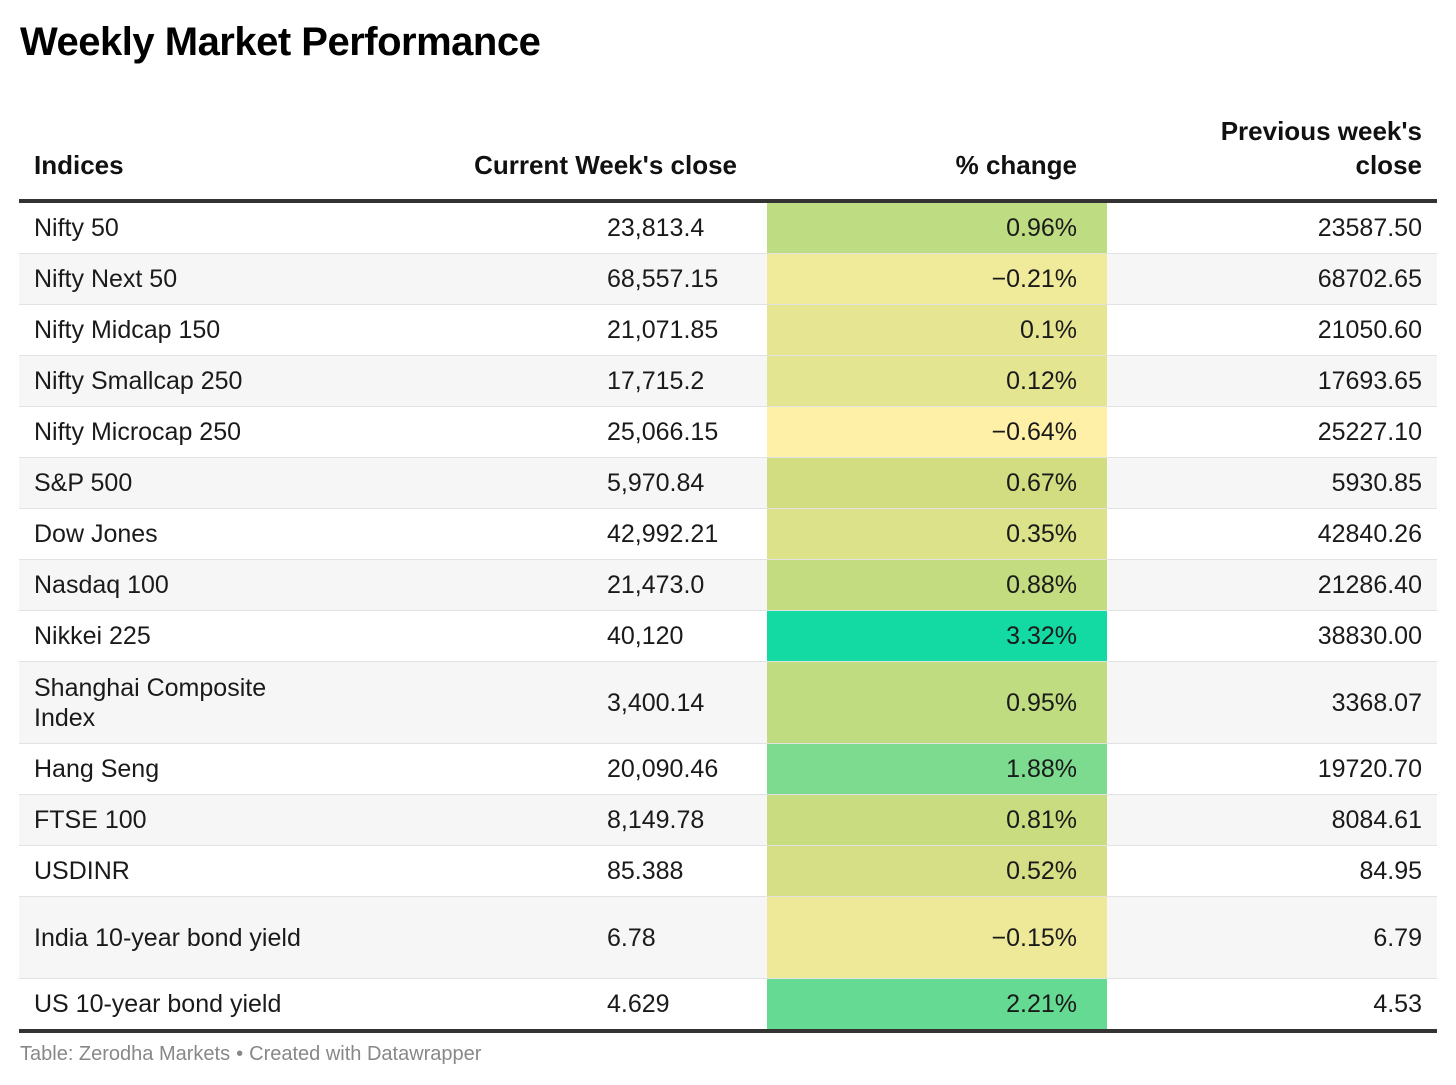  What do you see at coordinates (1272, 702) in the screenshot?
I see `cell-previous-close: 3368.07` at bounding box center [1272, 702].